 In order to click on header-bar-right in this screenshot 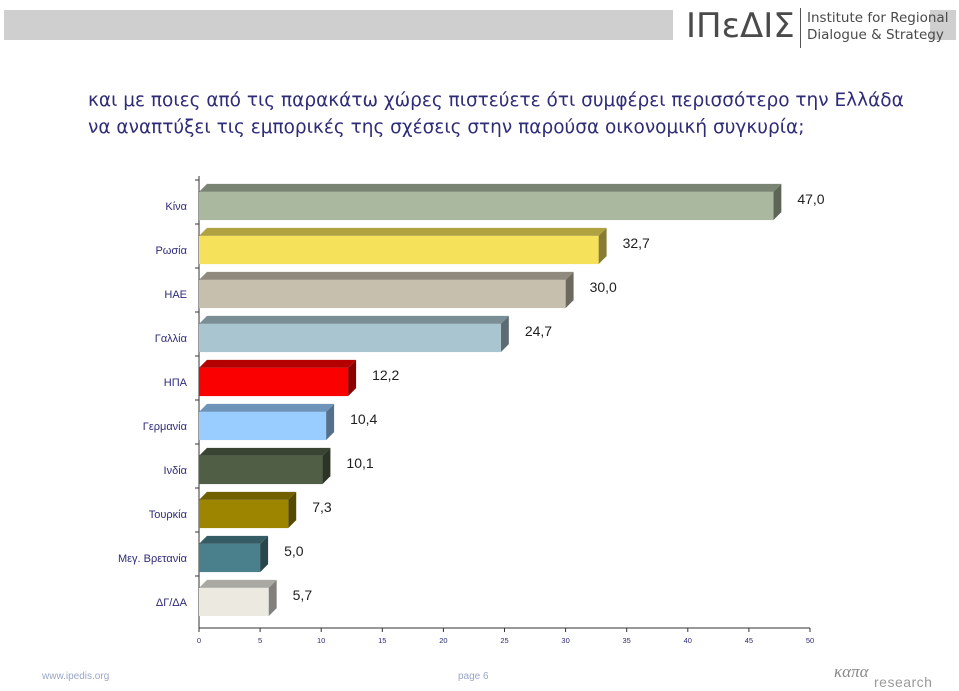, I will do `click(943, 25)`.